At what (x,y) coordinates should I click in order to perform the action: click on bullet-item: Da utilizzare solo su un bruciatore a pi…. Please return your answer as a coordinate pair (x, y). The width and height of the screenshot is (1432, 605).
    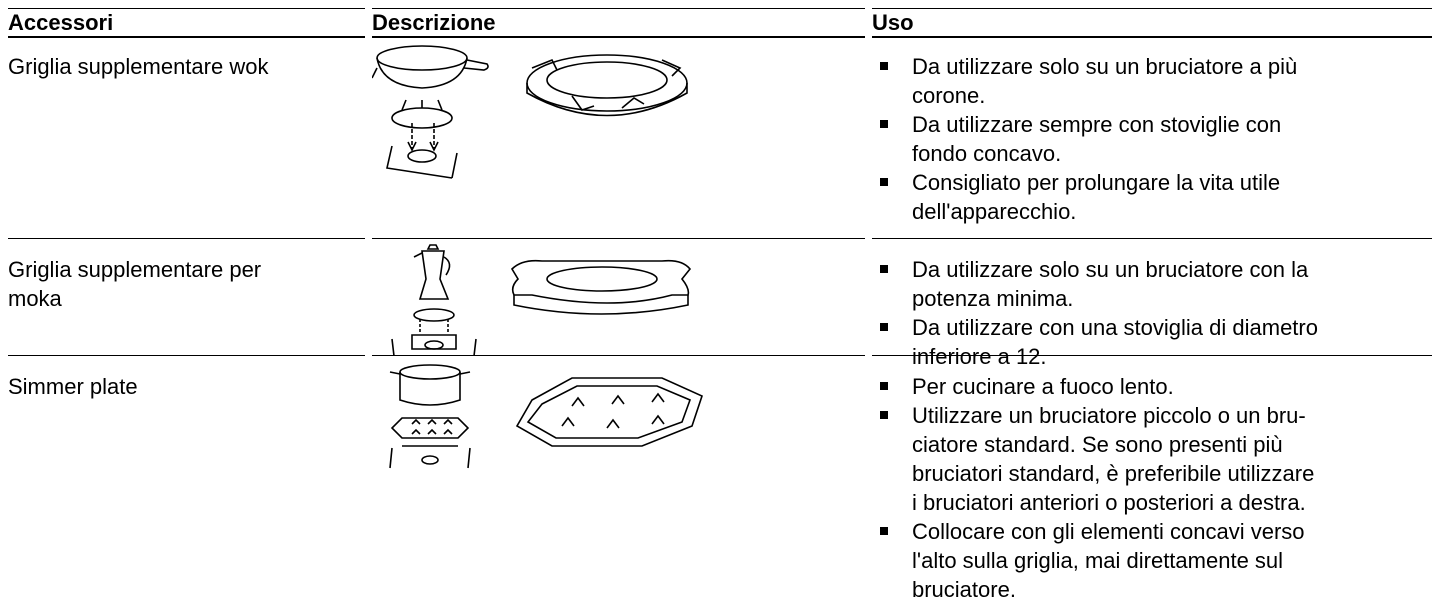
    Looking at the image, I should click on (1152, 81).